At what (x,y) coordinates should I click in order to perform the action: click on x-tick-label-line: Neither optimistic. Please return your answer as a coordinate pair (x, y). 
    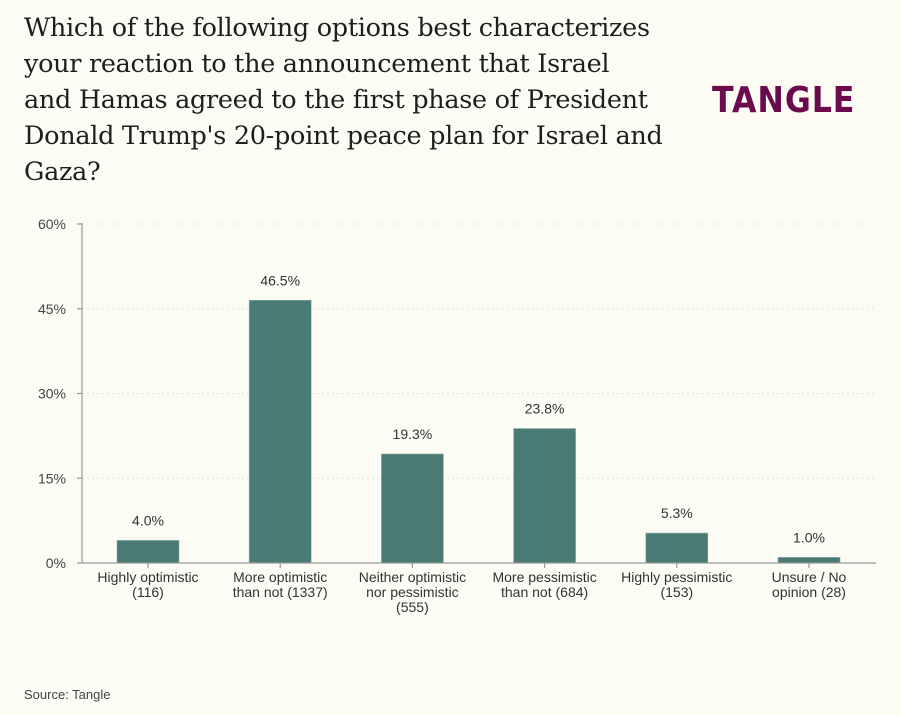
    Looking at the image, I should click on (412, 577).